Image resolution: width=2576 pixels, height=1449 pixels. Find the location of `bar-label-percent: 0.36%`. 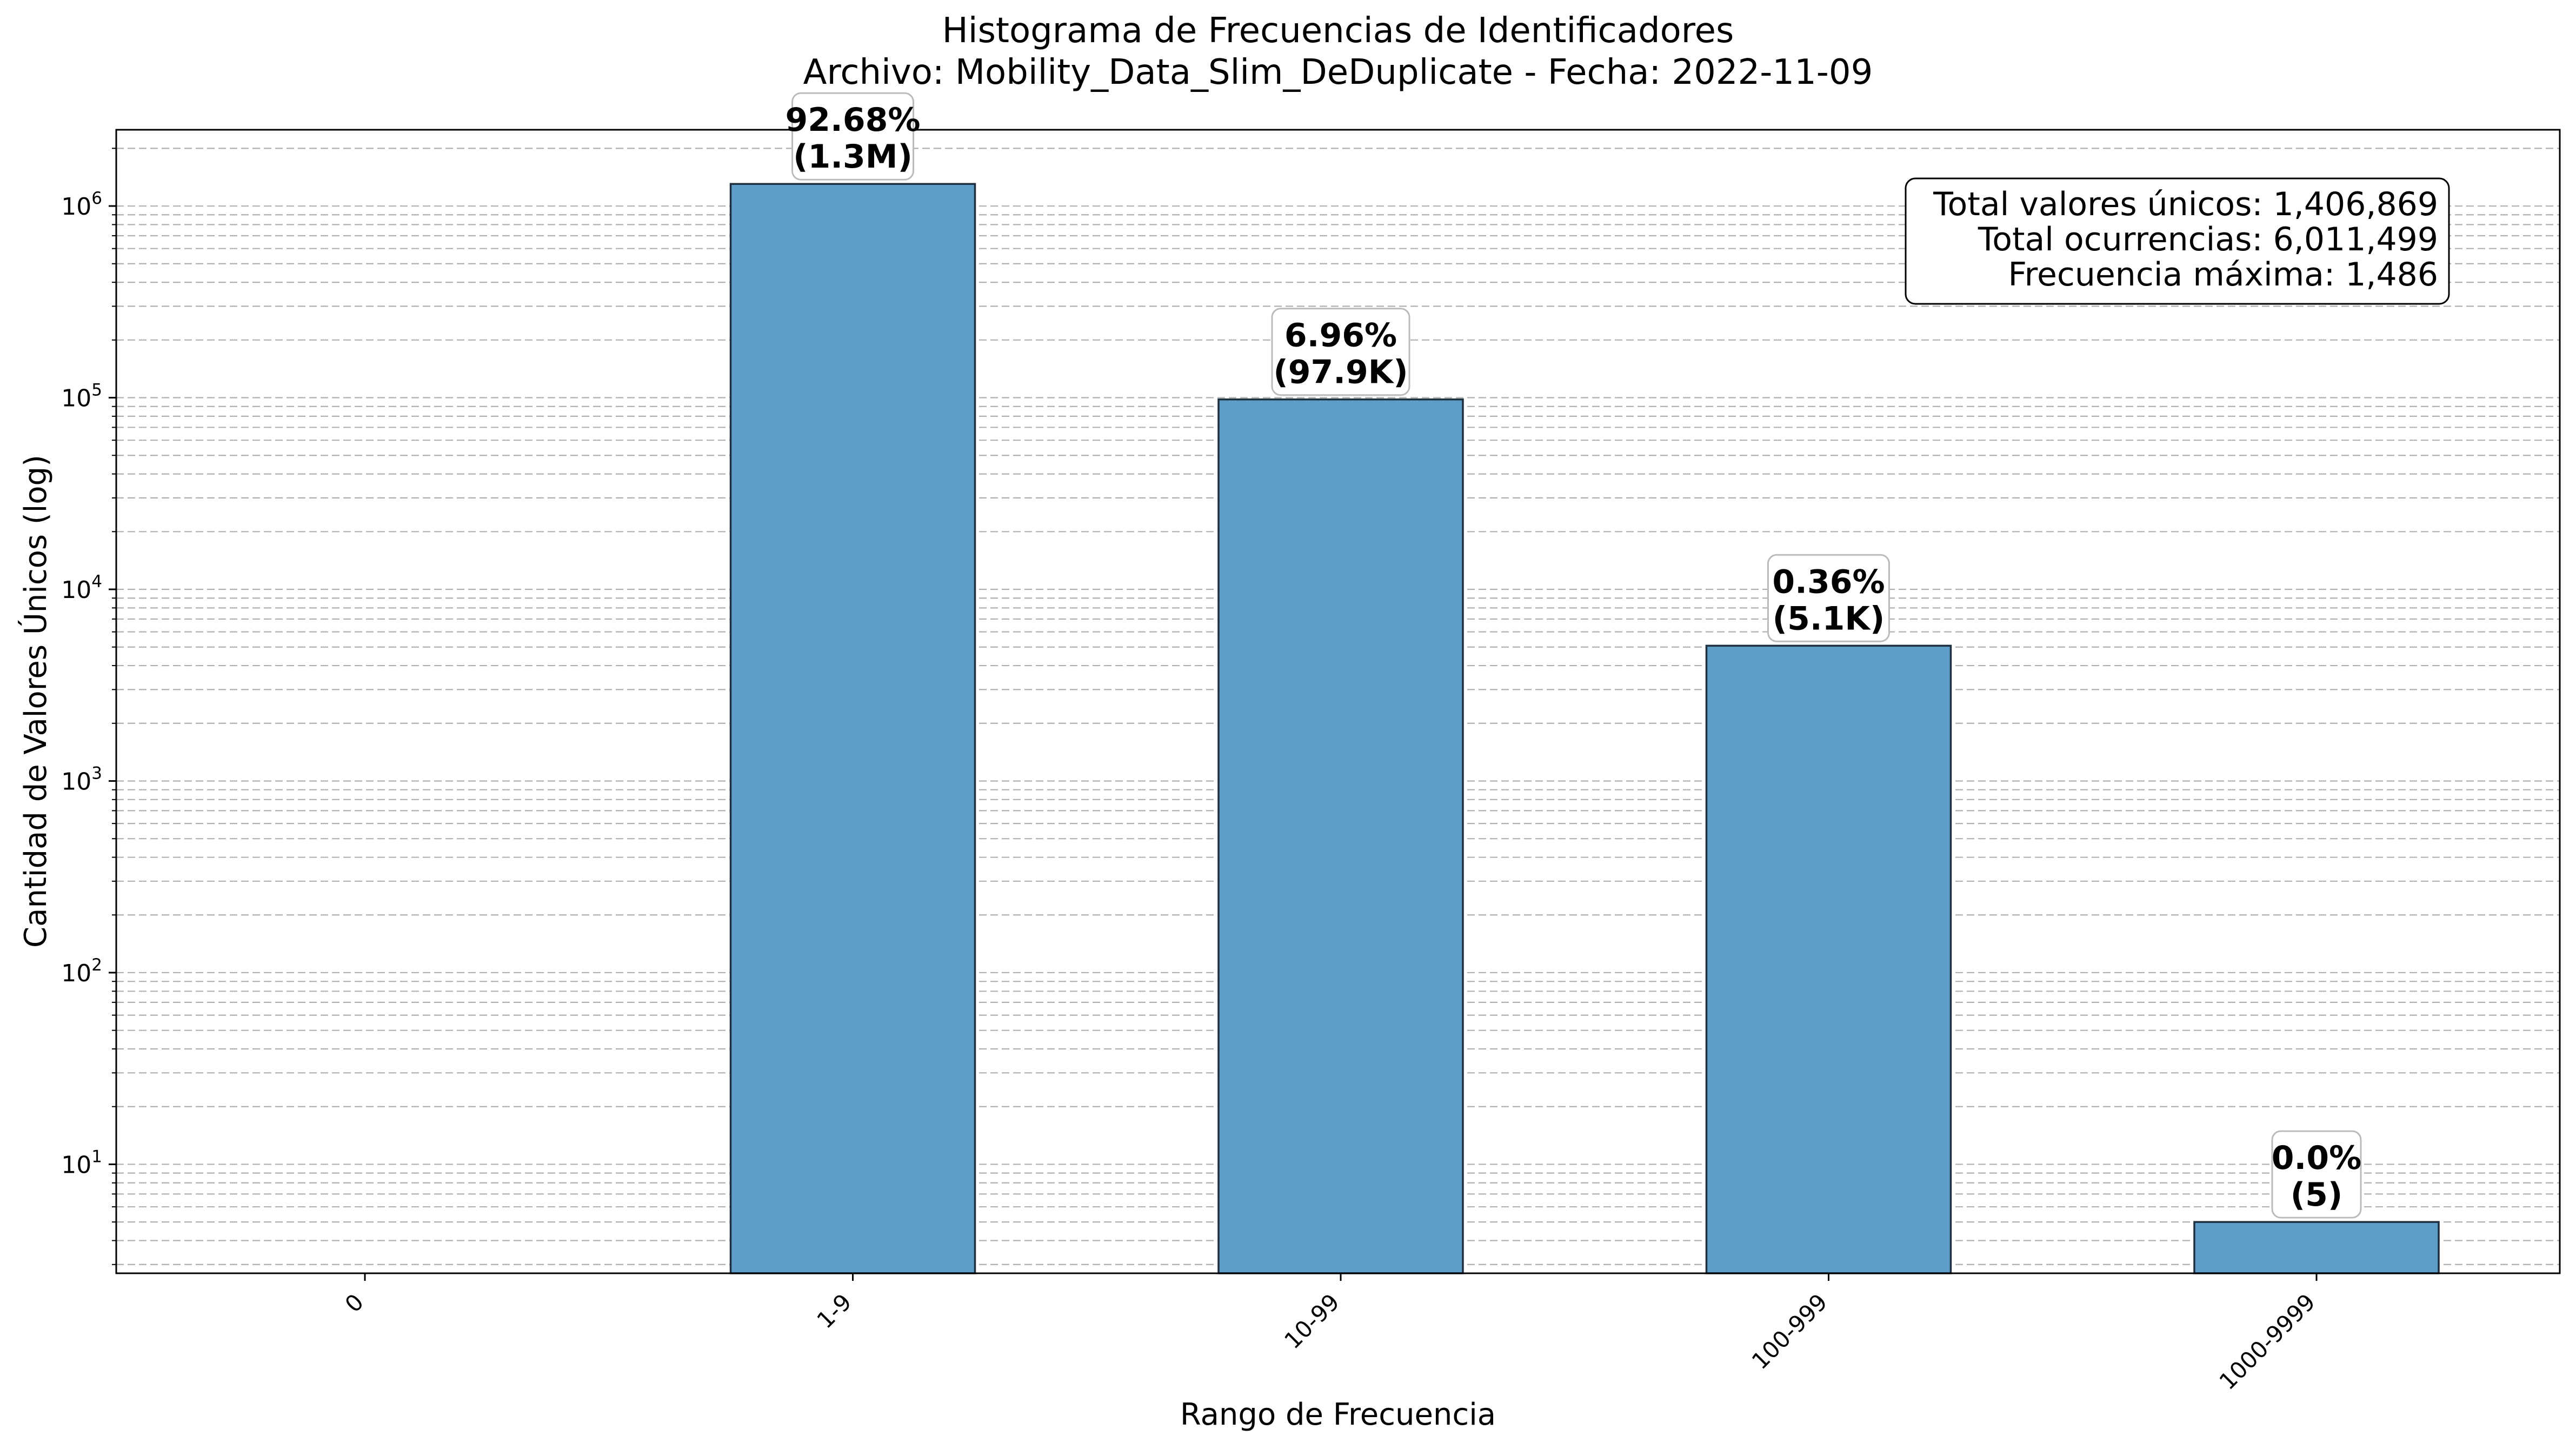

bar-label-percent: 0.36% is located at coordinates (1828, 582).